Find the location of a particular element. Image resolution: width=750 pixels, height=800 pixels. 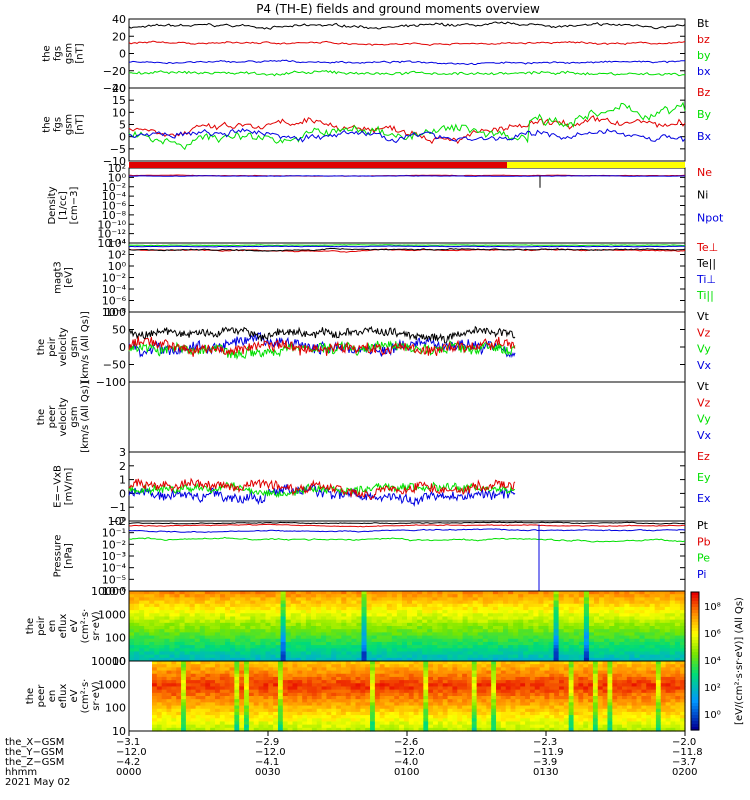

peer-velocity-legend-0: Vt is located at coordinates (703, 386).